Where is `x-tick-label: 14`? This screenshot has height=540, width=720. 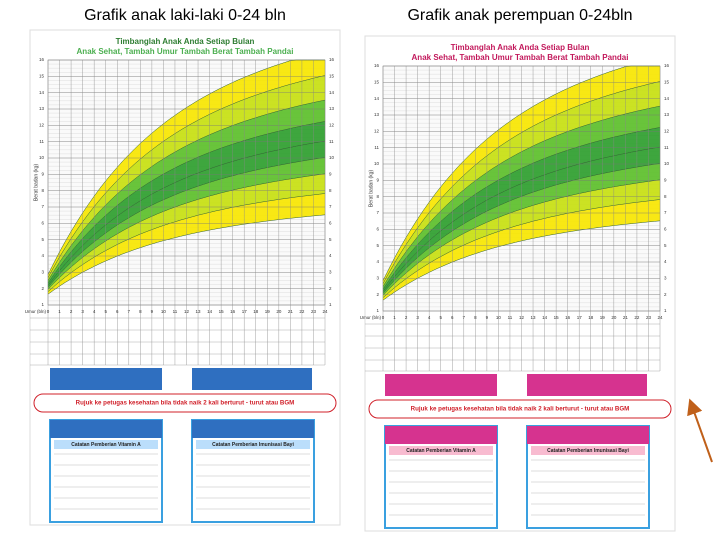
x-tick-label: 14 is located at coordinates (210, 311).